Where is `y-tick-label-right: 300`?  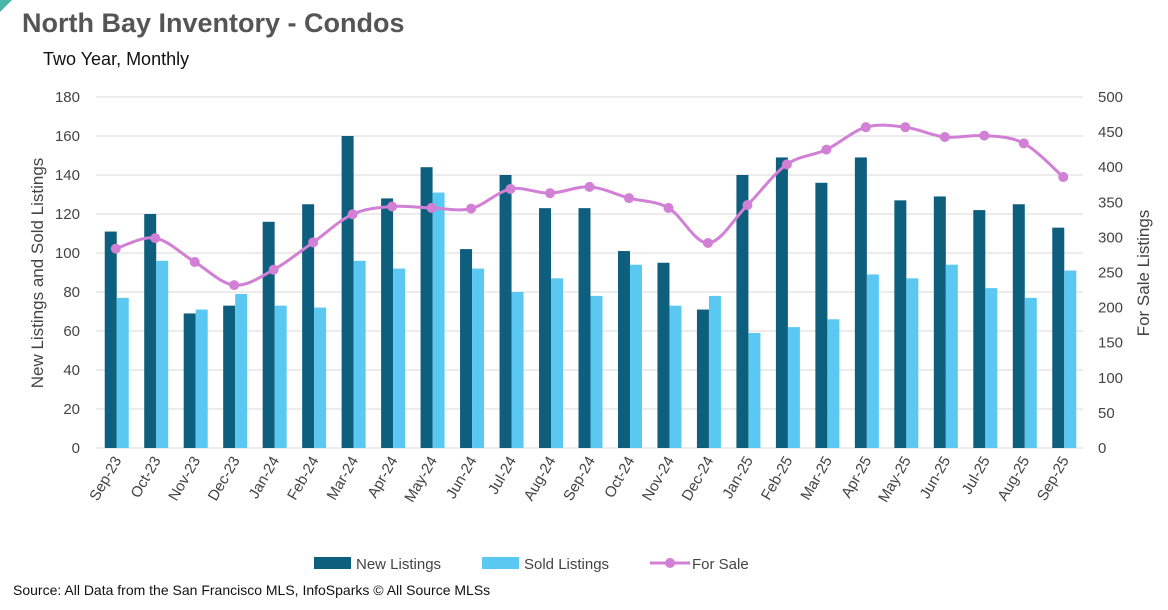
y-tick-label-right: 300 is located at coordinates (1110, 237).